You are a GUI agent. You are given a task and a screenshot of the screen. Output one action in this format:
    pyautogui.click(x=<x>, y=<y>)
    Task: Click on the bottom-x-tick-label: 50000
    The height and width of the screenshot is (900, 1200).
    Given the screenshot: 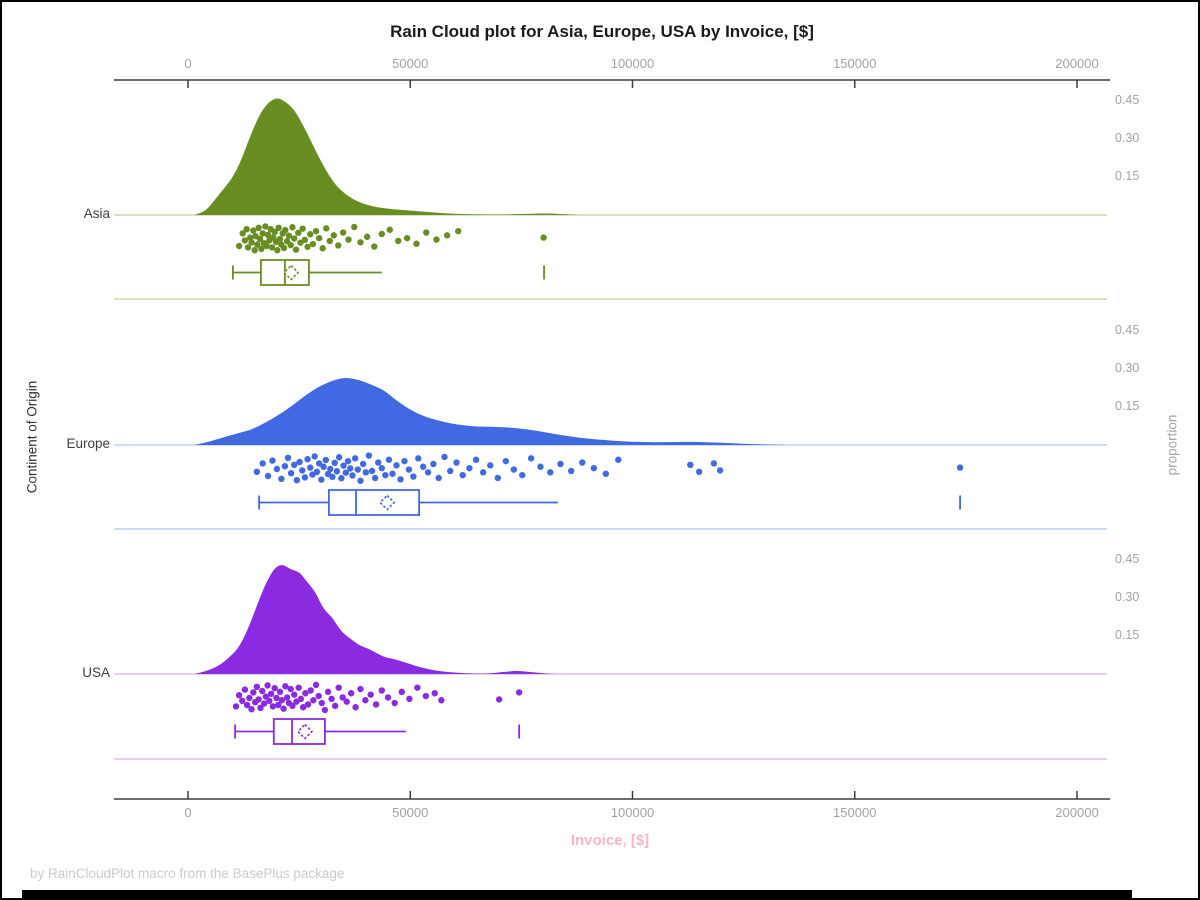 What is the action you would take?
    pyautogui.click(x=410, y=812)
    